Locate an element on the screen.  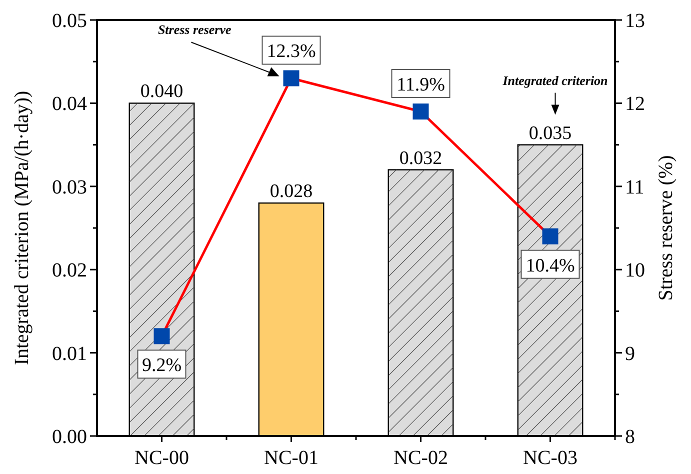
data-label: 0.028 is located at coordinates (291, 191).